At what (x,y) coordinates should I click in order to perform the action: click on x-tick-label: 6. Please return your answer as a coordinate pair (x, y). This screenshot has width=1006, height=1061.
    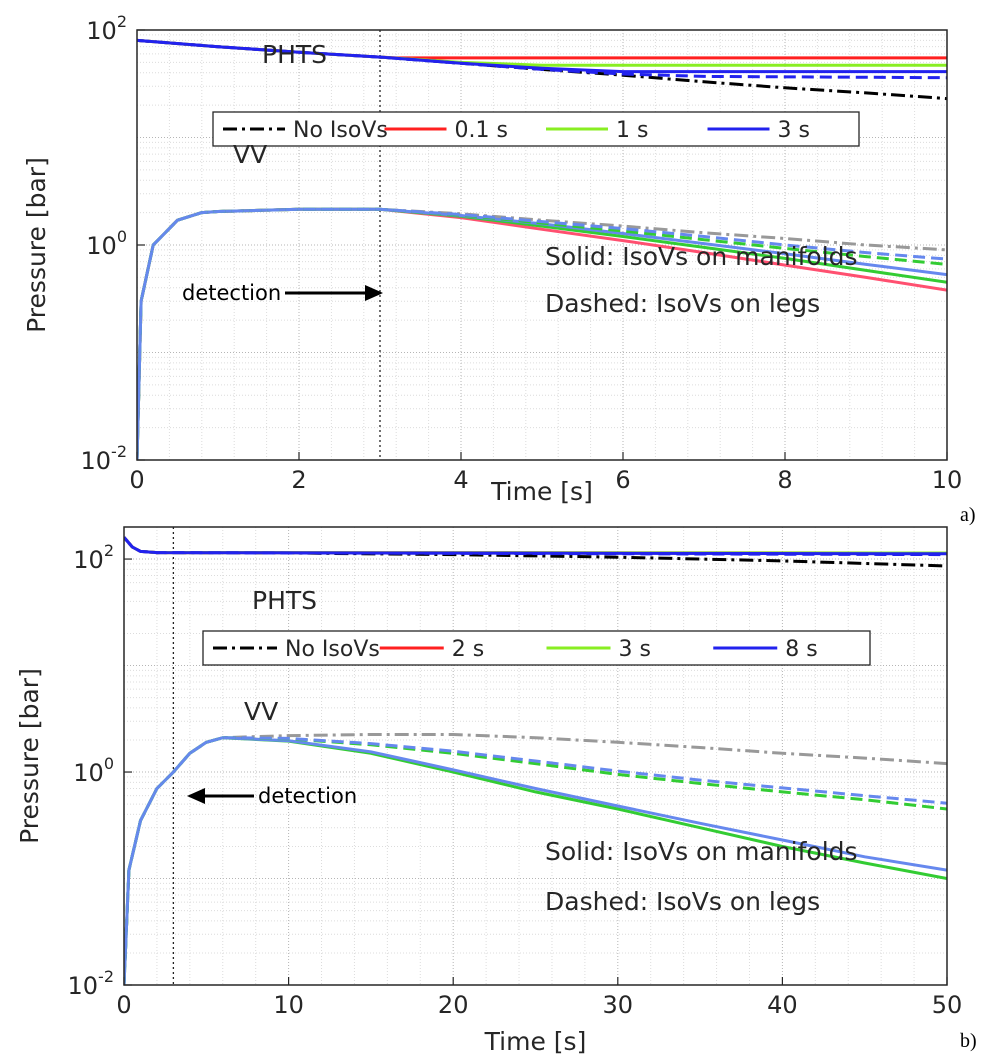
    Looking at the image, I should click on (622, 480).